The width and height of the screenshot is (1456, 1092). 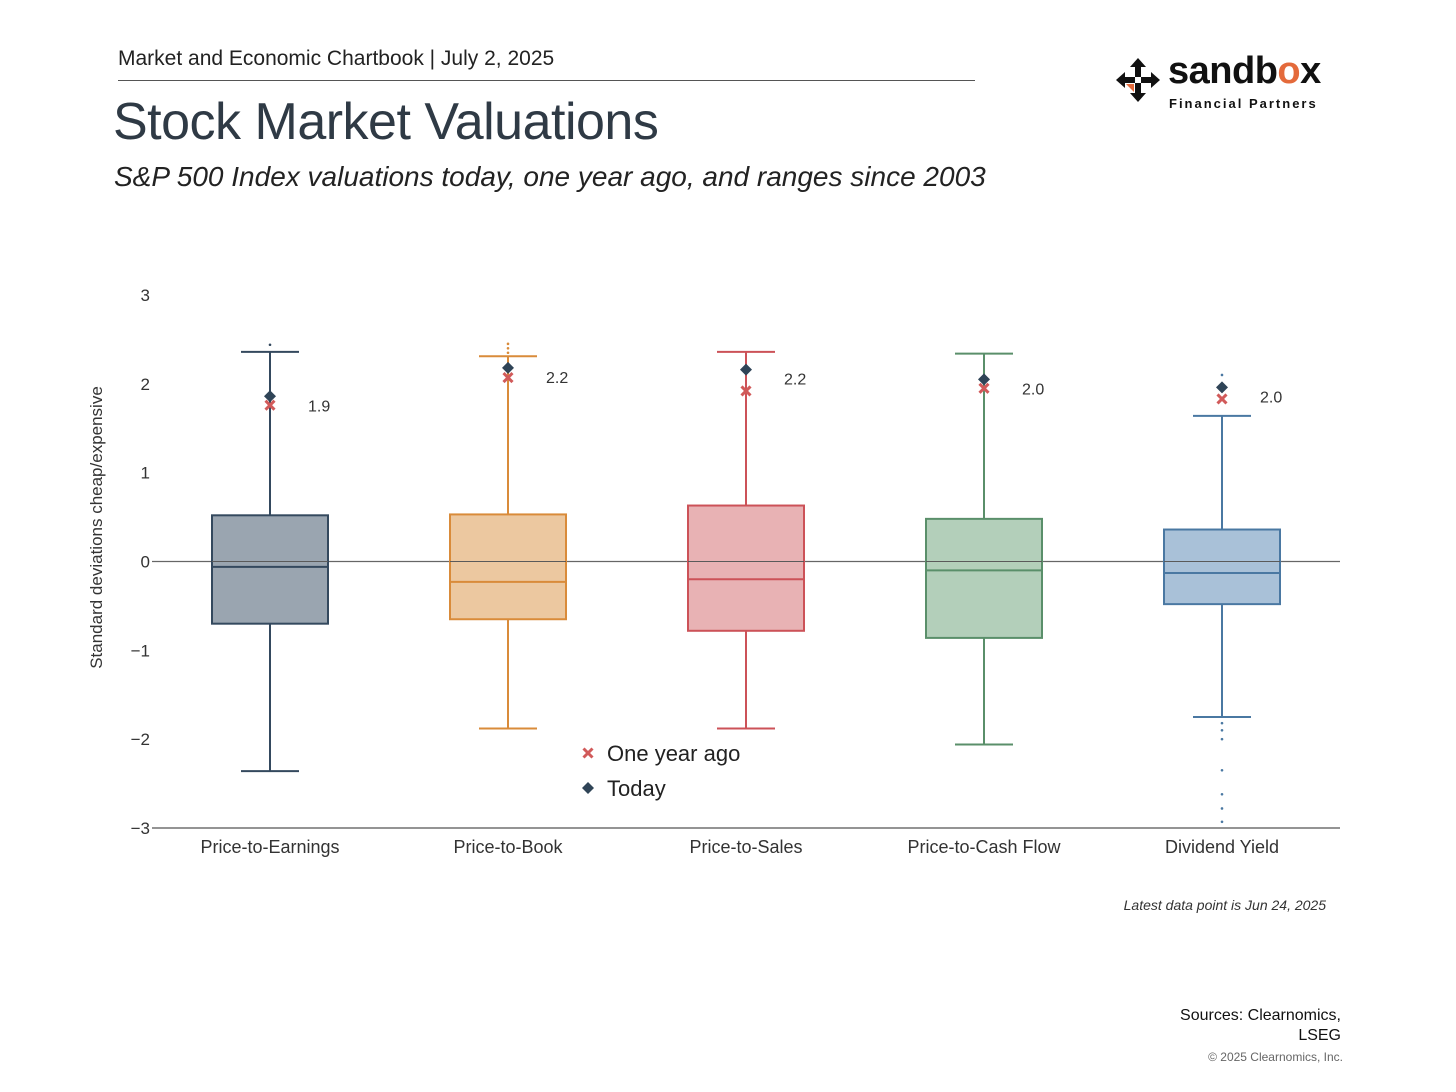 I want to click on latest-data-note: Latest data point is Jun 24, 2025, so click(x=1224, y=905).